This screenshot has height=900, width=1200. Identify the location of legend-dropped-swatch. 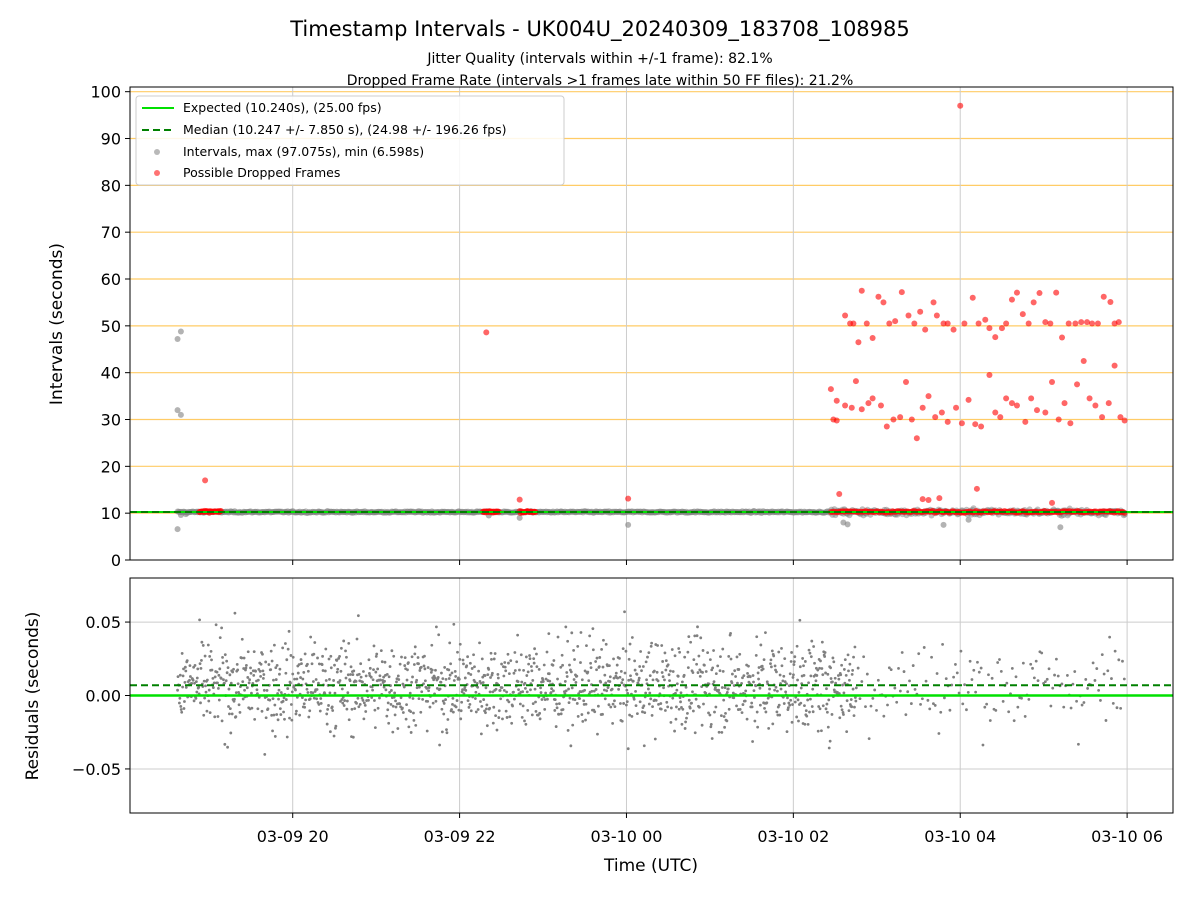
(157, 173).